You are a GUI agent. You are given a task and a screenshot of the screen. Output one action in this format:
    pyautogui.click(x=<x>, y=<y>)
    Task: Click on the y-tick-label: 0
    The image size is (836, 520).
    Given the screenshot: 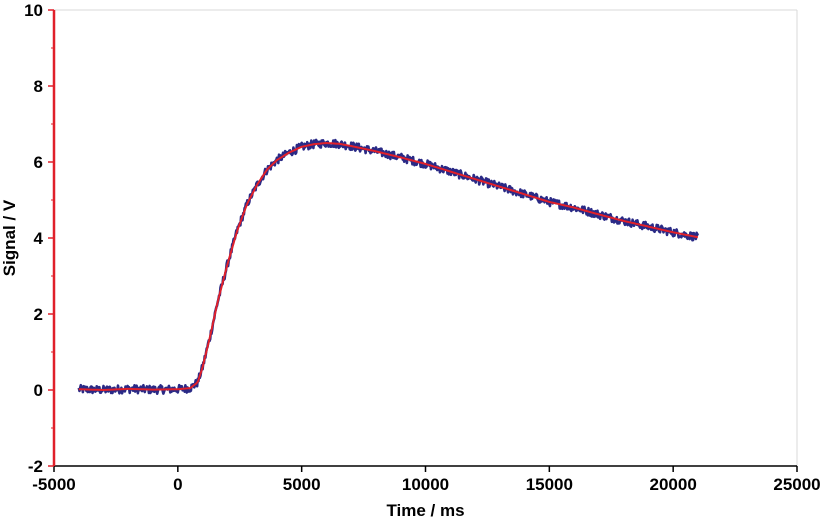 What is the action you would take?
    pyautogui.click(x=38, y=390)
    